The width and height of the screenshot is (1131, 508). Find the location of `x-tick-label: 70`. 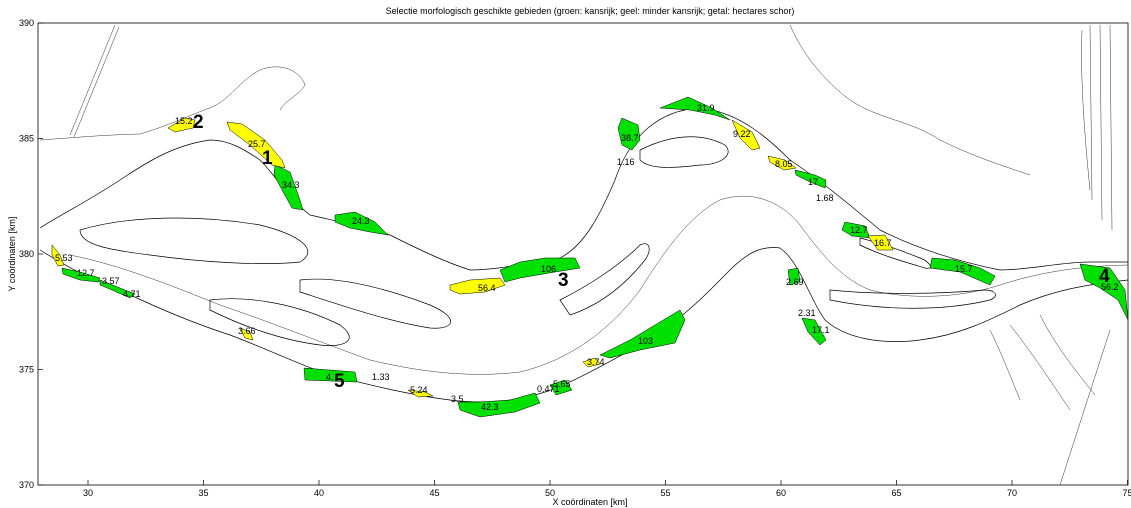

x-tick-label: 70 is located at coordinates (1012, 493).